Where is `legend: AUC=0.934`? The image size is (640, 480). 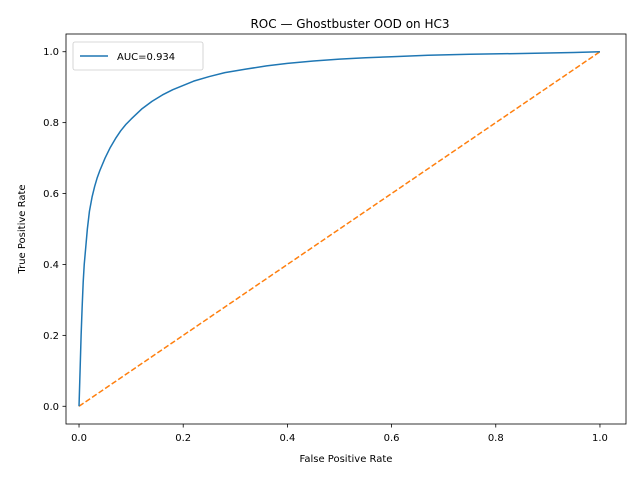
legend: AUC=0.934 is located at coordinates (138, 56).